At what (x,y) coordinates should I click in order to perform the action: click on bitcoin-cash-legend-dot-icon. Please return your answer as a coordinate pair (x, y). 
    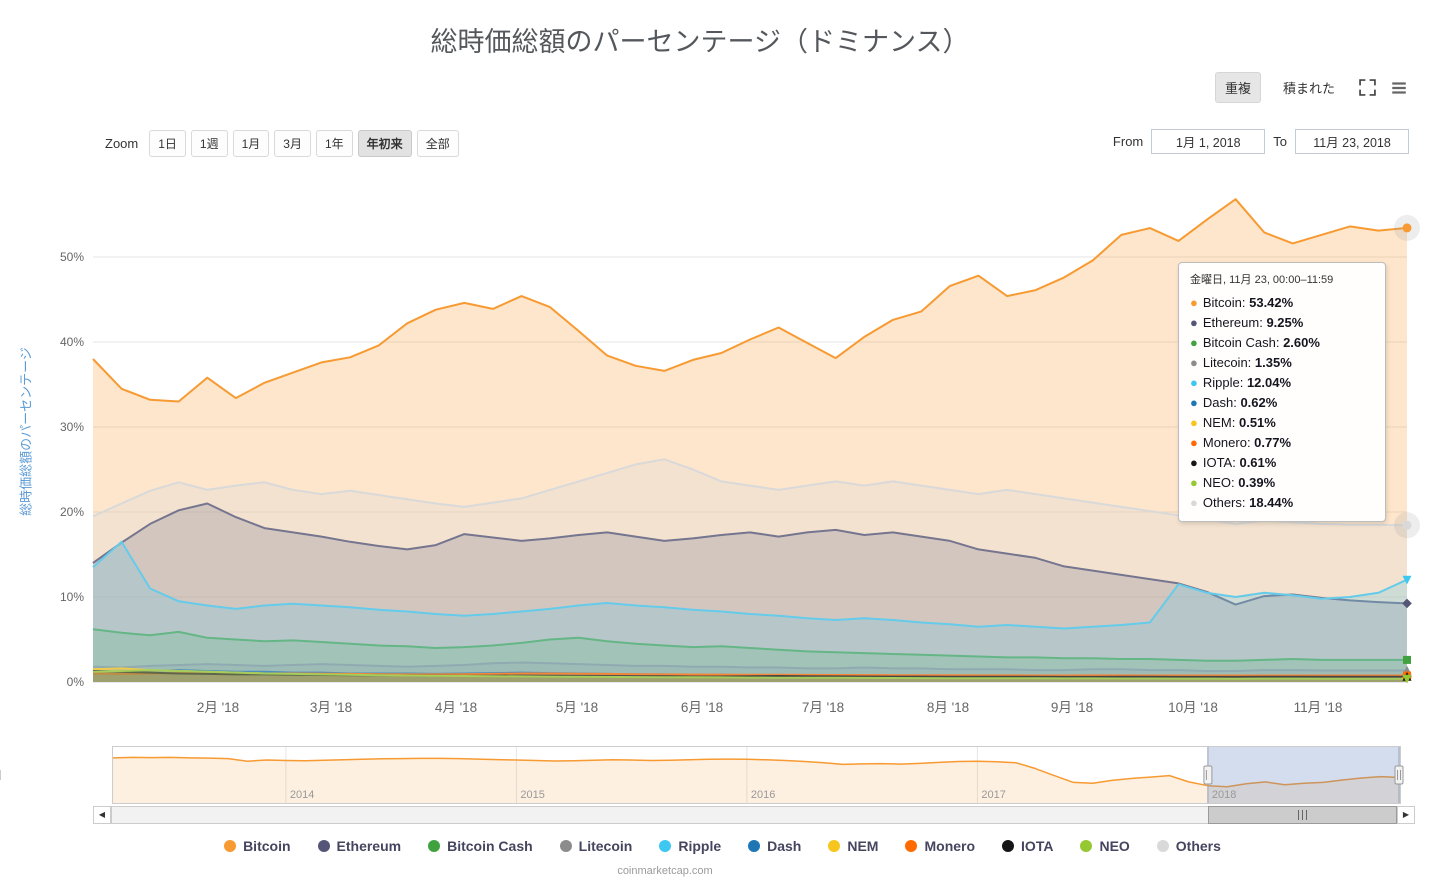
    Looking at the image, I should click on (434, 846).